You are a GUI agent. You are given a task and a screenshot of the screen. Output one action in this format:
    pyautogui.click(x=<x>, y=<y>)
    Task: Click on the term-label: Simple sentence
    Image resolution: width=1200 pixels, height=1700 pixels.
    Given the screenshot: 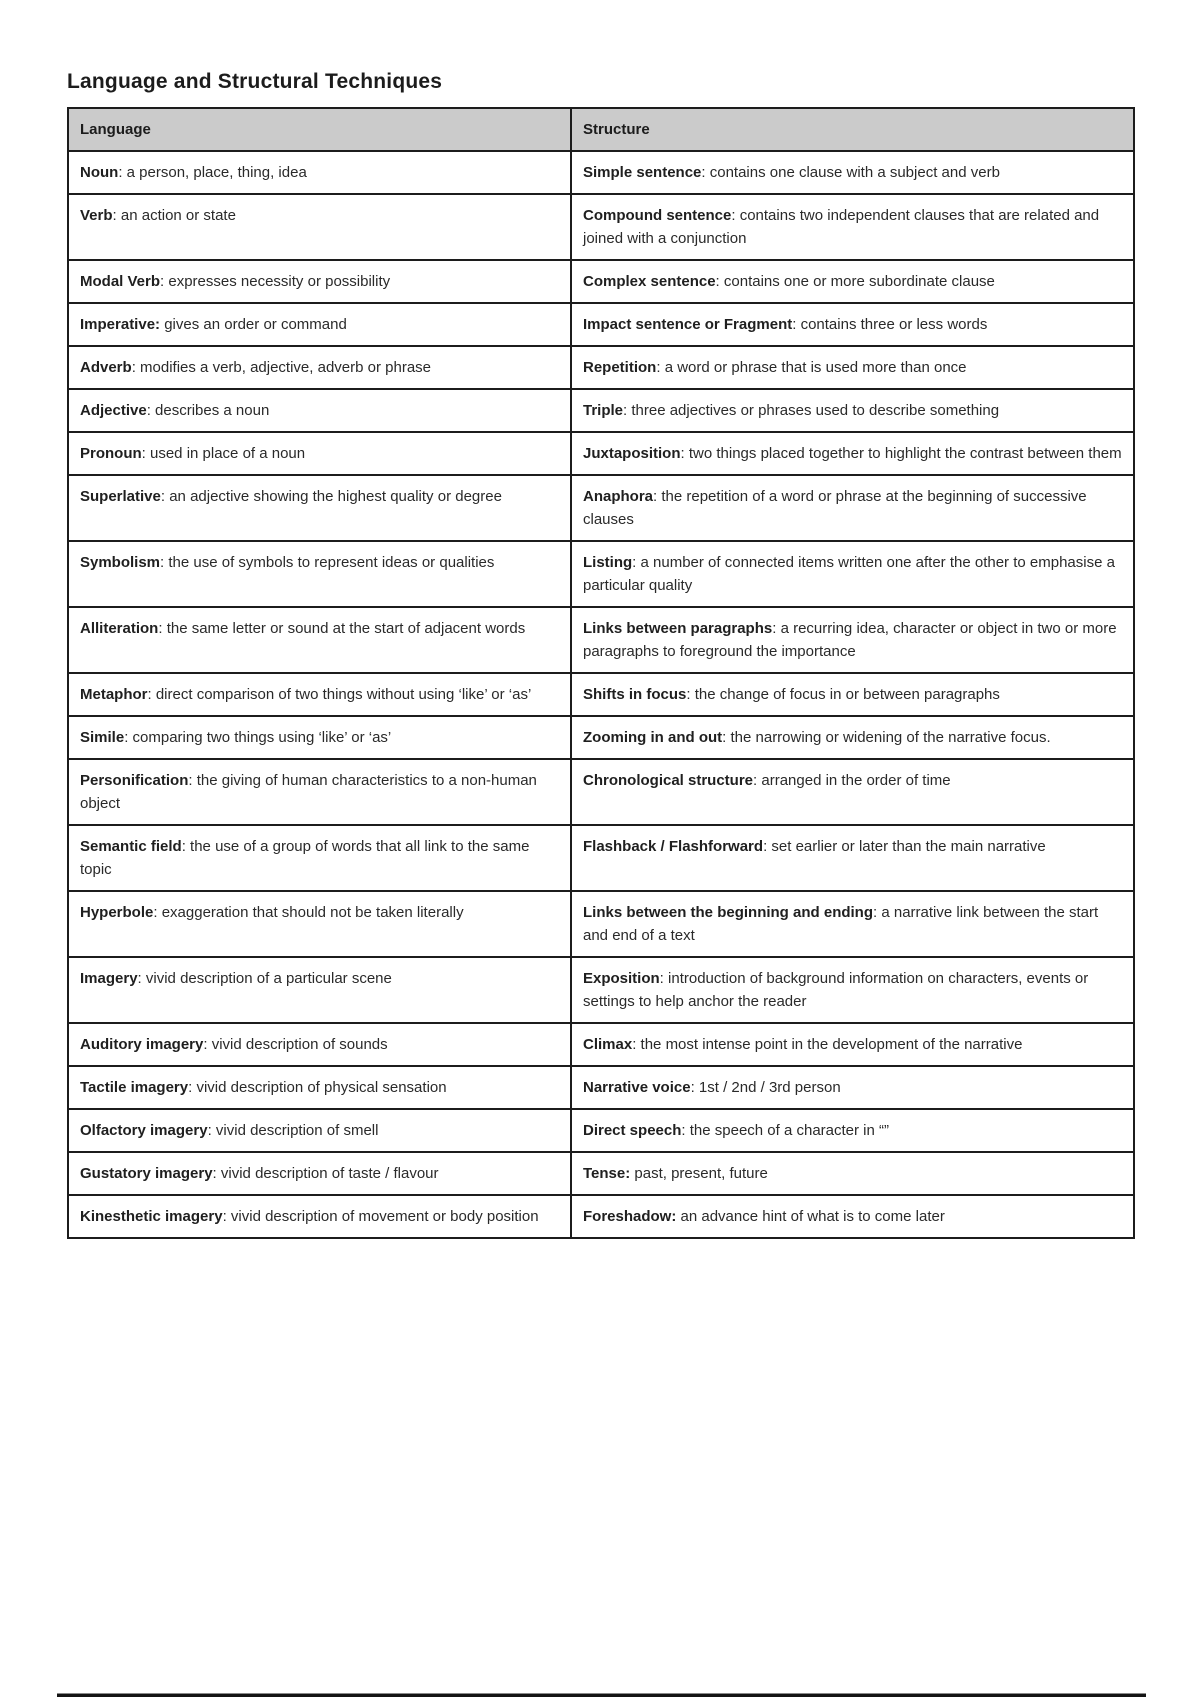 What is the action you would take?
    pyautogui.click(x=642, y=172)
    